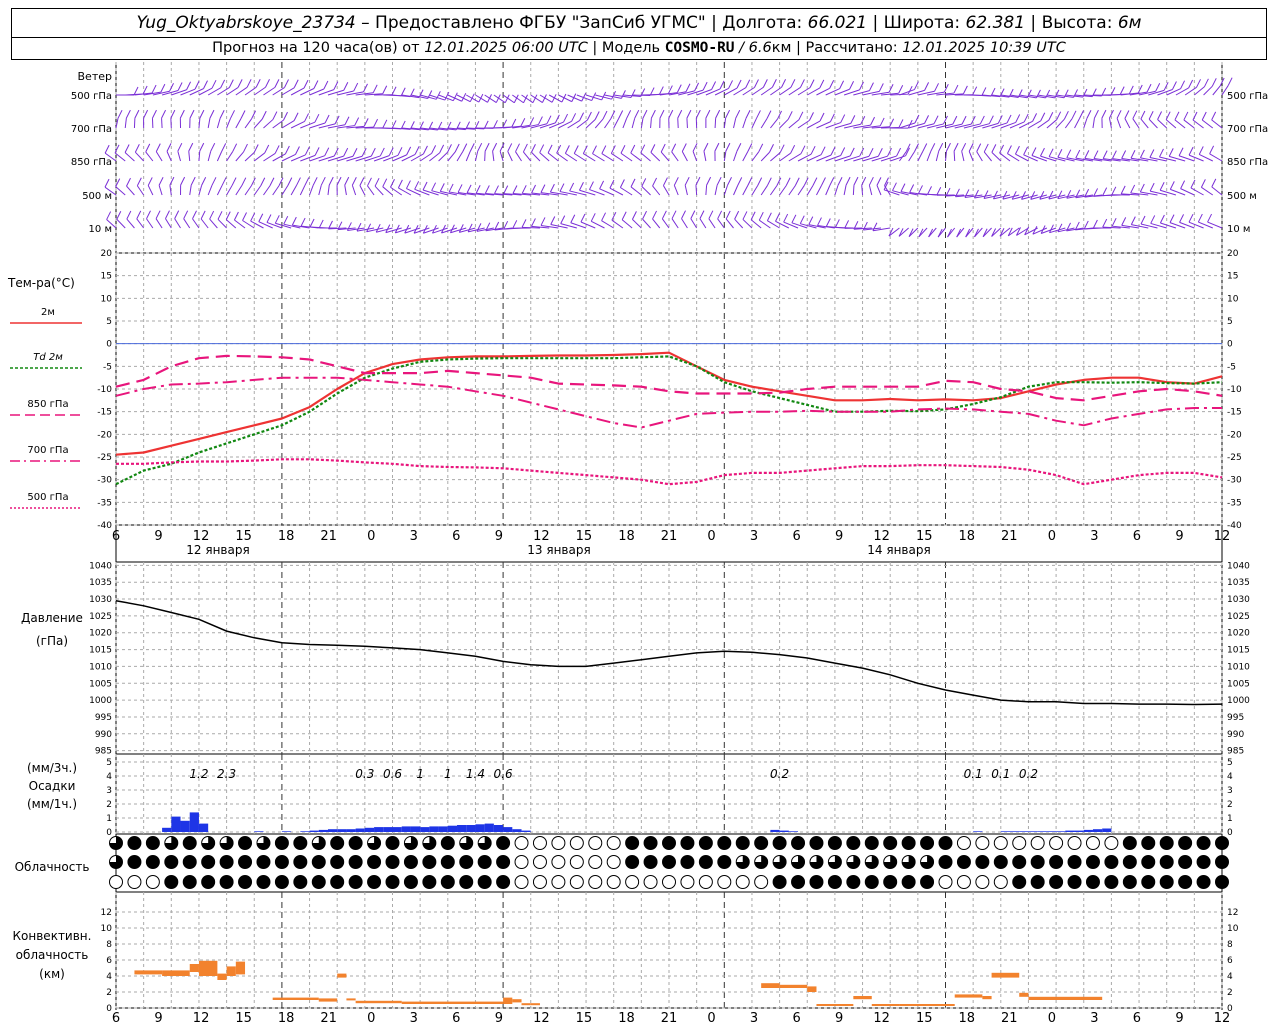  What do you see at coordinates (1230, 993) in the screenshot?
I see `conv-tick-right: 2` at bounding box center [1230, 993].